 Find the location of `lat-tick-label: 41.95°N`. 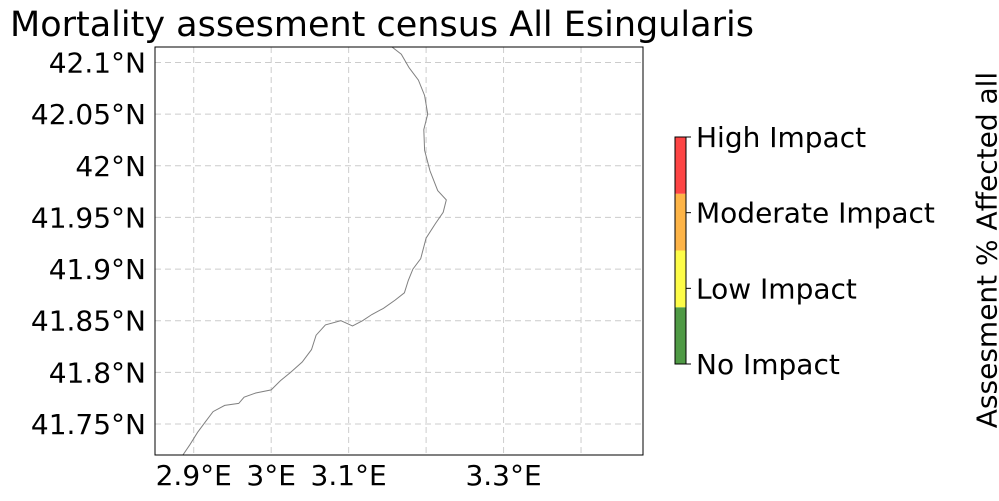

lat-tick-label: 41.95°N is located at coordinates (88, 217).